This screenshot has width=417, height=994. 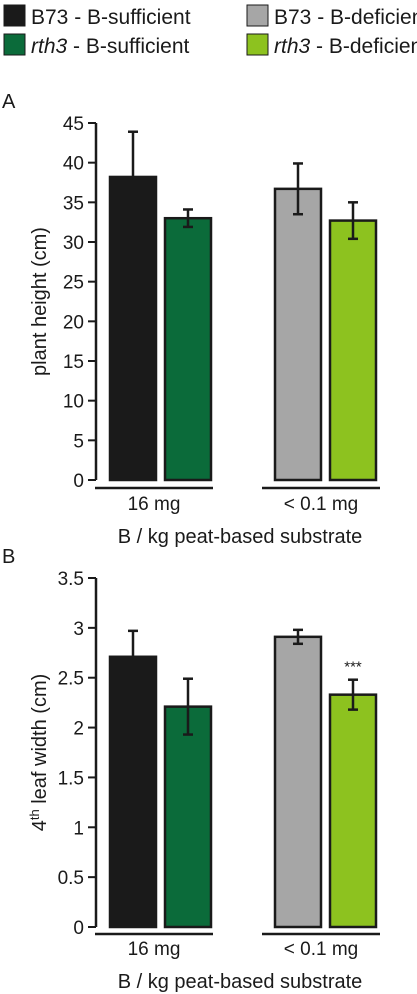 What do you see at coordinates (78, 629) in the screenshot?
I see `y-tick-label: 3` at bounding box center [78, 629].